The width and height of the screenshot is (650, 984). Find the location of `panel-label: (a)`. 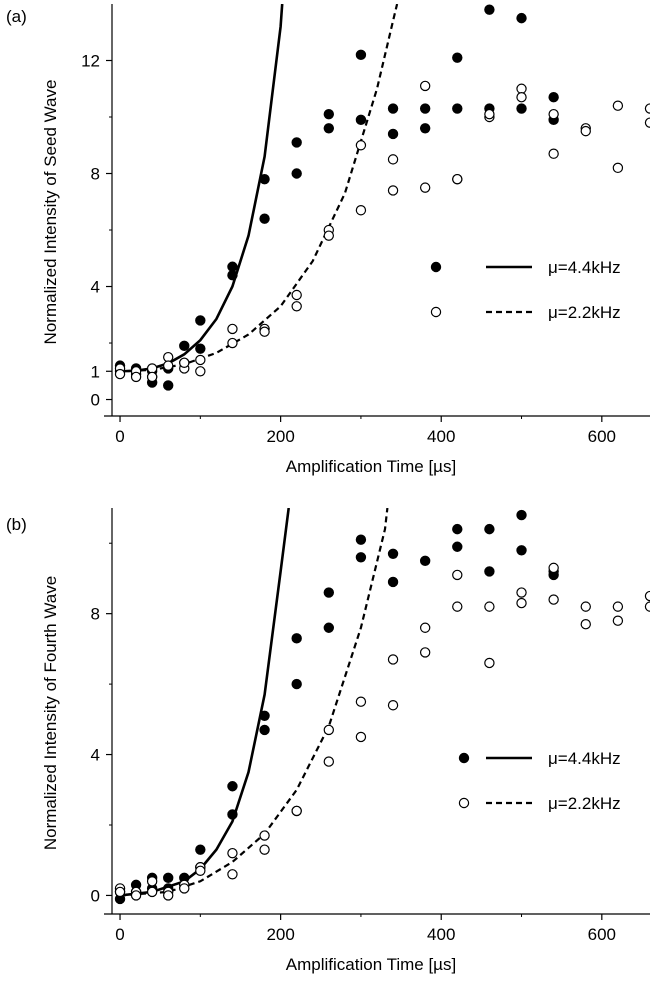

panel-label: (a) is located at coordinates (16, 16).